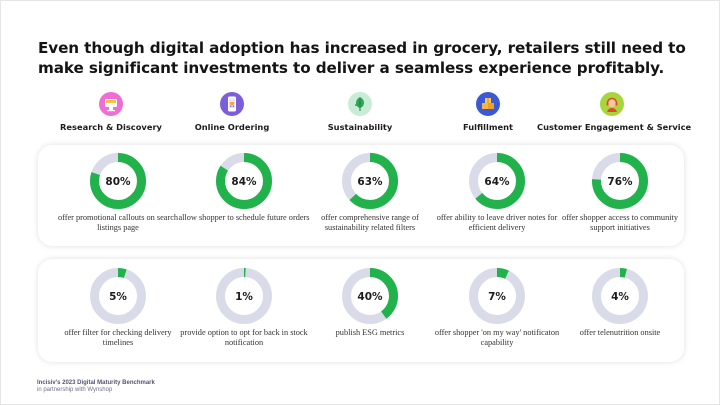 This screenshot has height=405, width=720. What do you see at coordinates (360, 127) in the screenshot?
I see `category-label: Sustainability` at bounding box center [360, 127].